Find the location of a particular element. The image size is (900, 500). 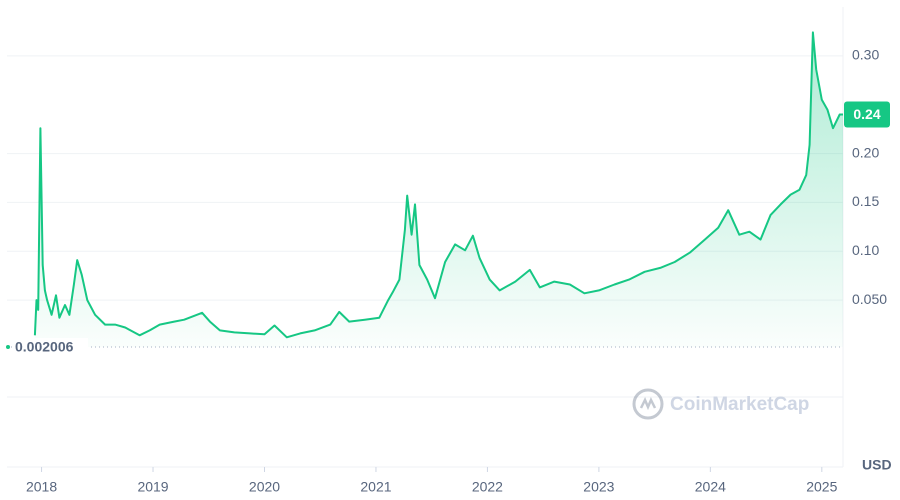

y-tick-label: 0.050 is located at coordinates (869, 299).